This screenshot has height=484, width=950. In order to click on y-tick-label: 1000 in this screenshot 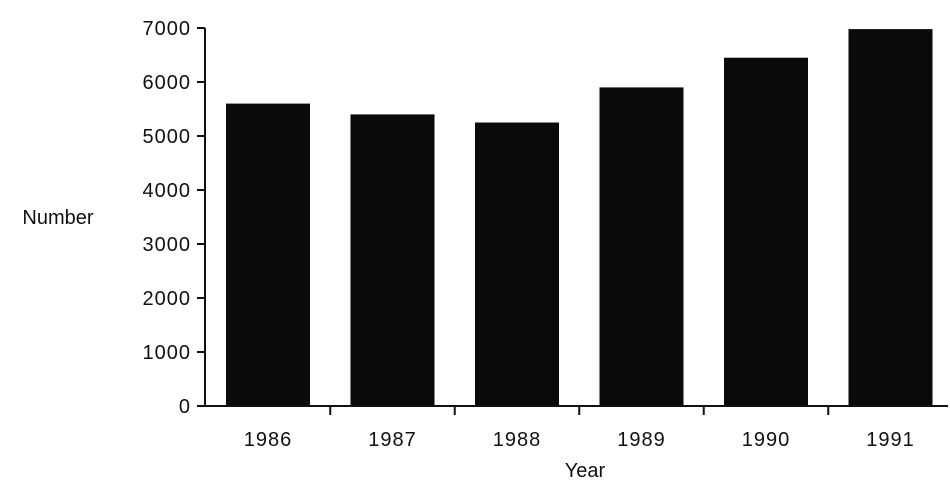, I will do `click(167, 353)`.